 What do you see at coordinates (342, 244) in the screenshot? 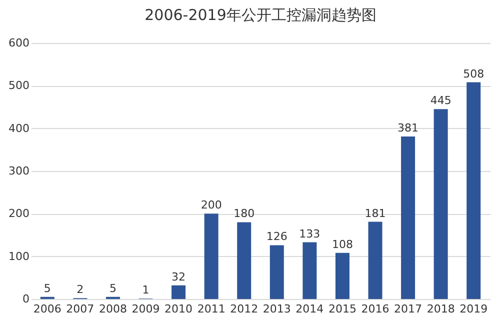
I see `data-label: 108` at bounding box center [342, 244].